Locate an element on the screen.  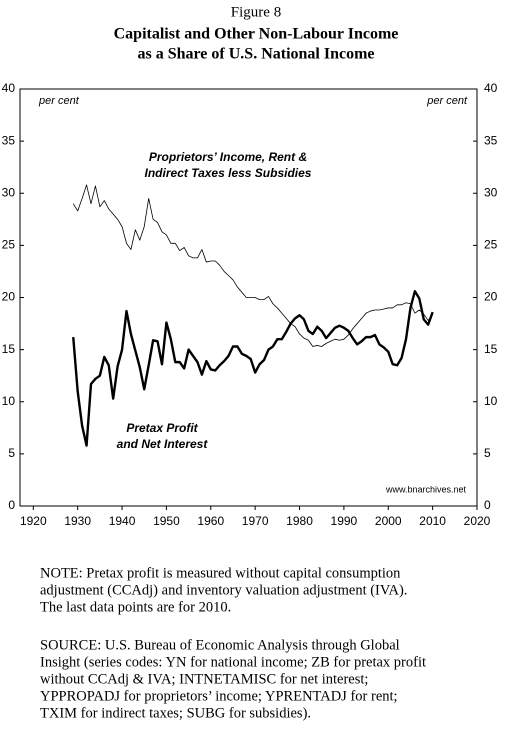
x-tick-label: 1990 is located at coordinates (344, 521).